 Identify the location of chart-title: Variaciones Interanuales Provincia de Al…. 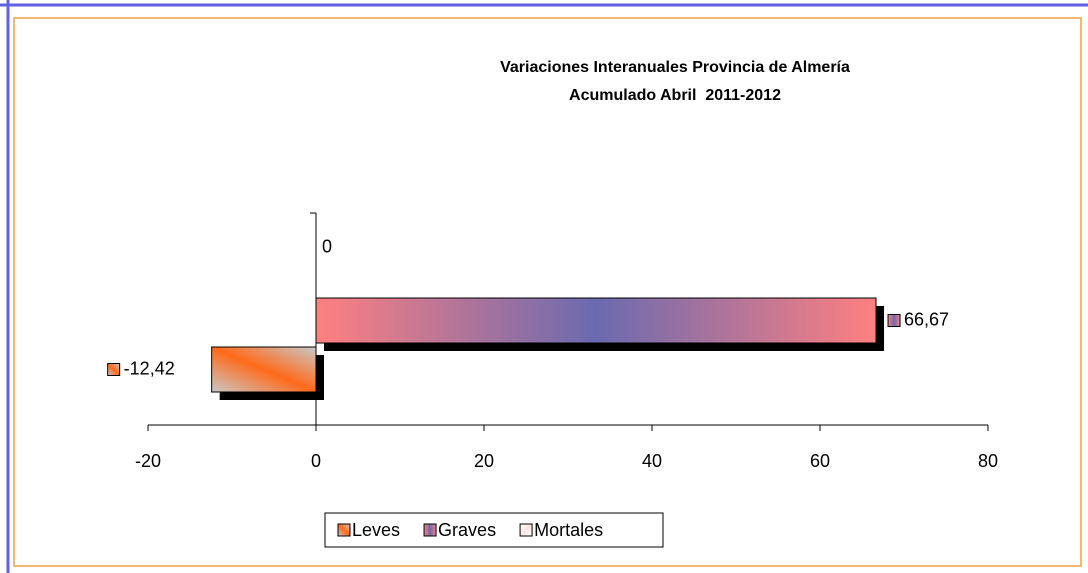
(675, 67).